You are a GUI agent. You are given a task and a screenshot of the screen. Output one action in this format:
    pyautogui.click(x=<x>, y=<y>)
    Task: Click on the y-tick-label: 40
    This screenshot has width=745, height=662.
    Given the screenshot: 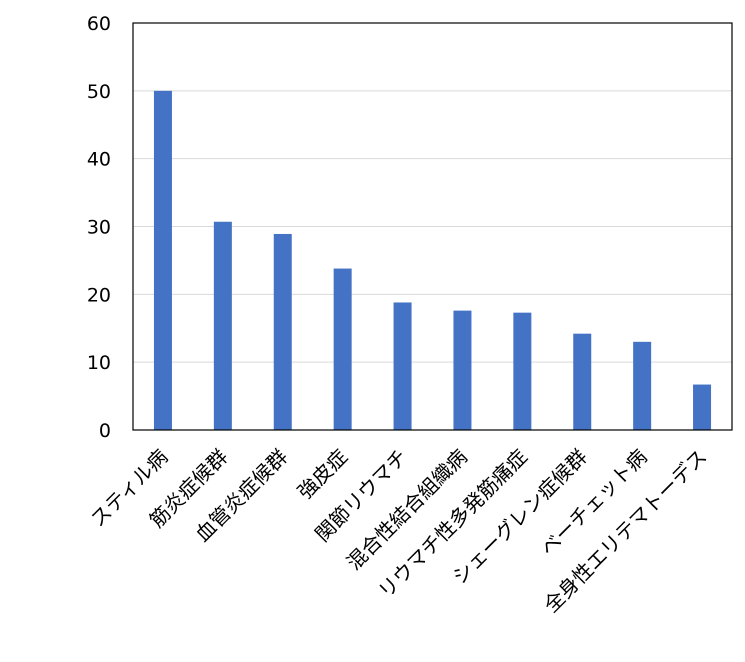 What is the action you would take?
    pyautogui.click(x=99, y=160)
    